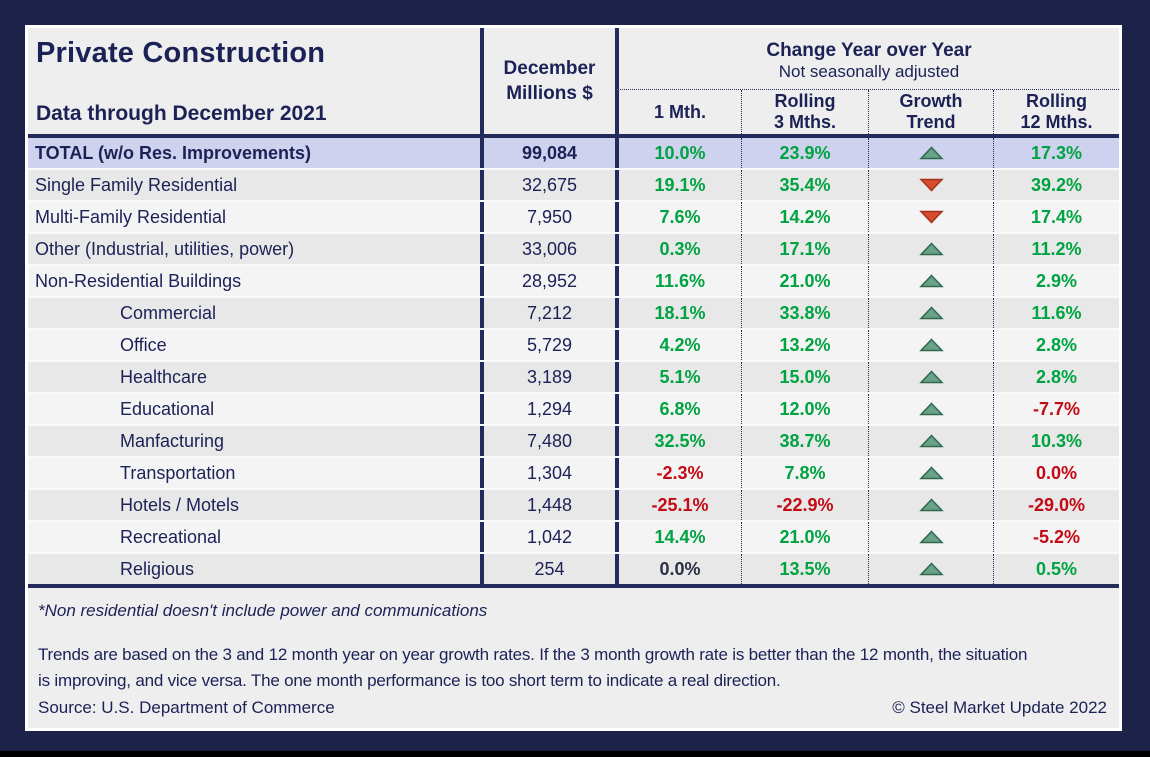  What do you see at coordinates (178, 473) in the screenshot?
I see `row-label: Transportation` at bounding box center [178, 473].